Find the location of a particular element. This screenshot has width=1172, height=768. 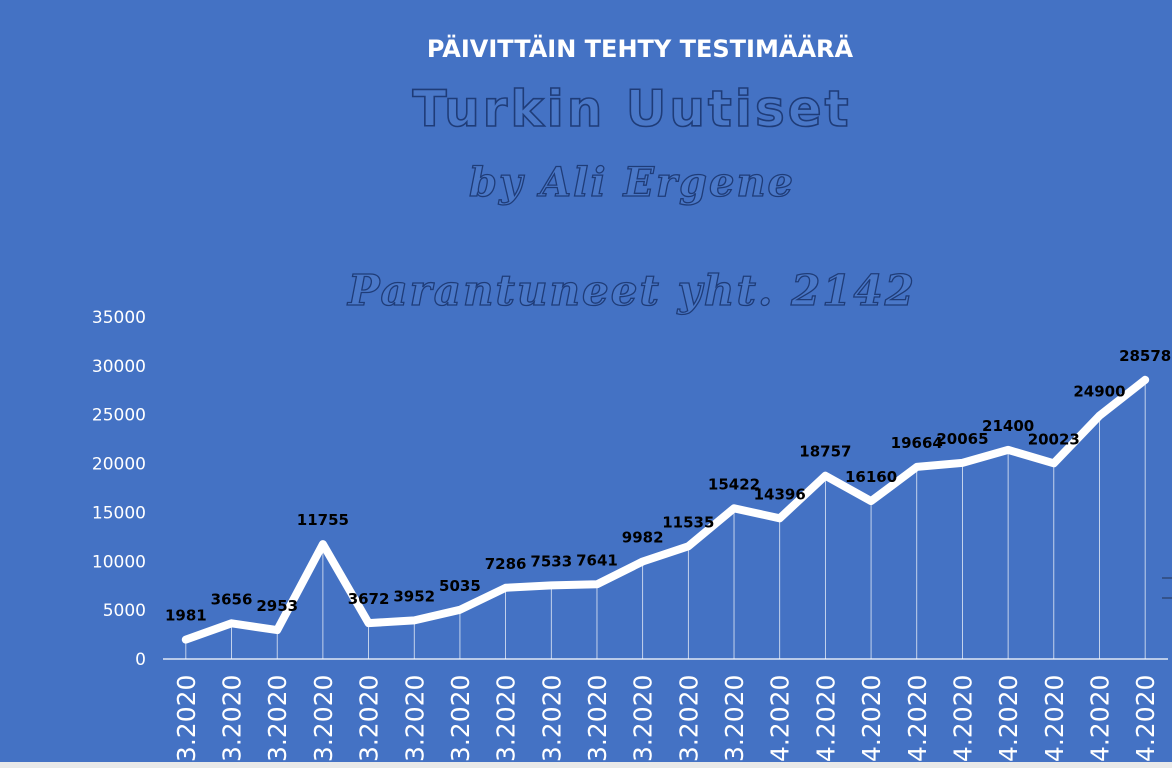

data-label: 19664 is located at coordinates (917, 443).